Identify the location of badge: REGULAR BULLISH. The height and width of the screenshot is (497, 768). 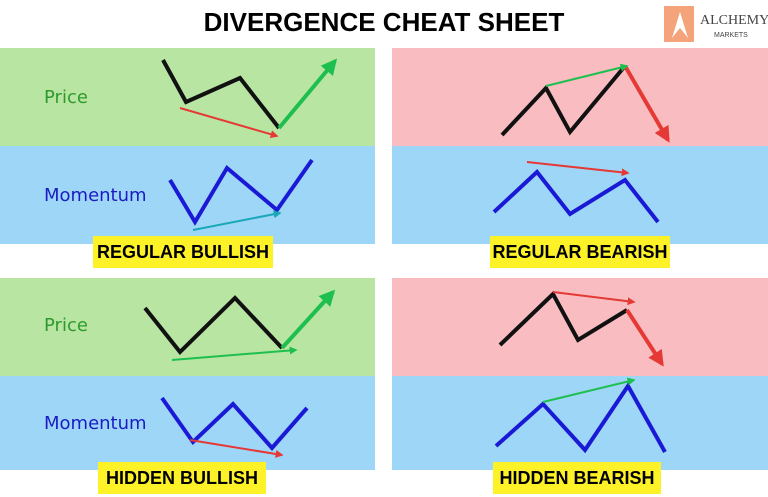
(183, 252).